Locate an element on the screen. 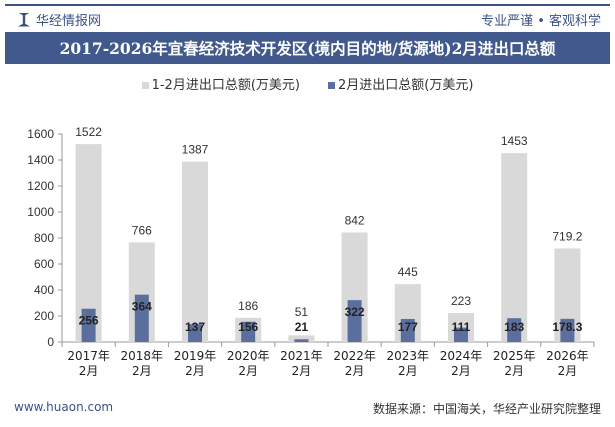 Image resolution: width=615 pixels, height=427 pixels. data-label-feb: 178.3 is located at coordinates (567, 327).